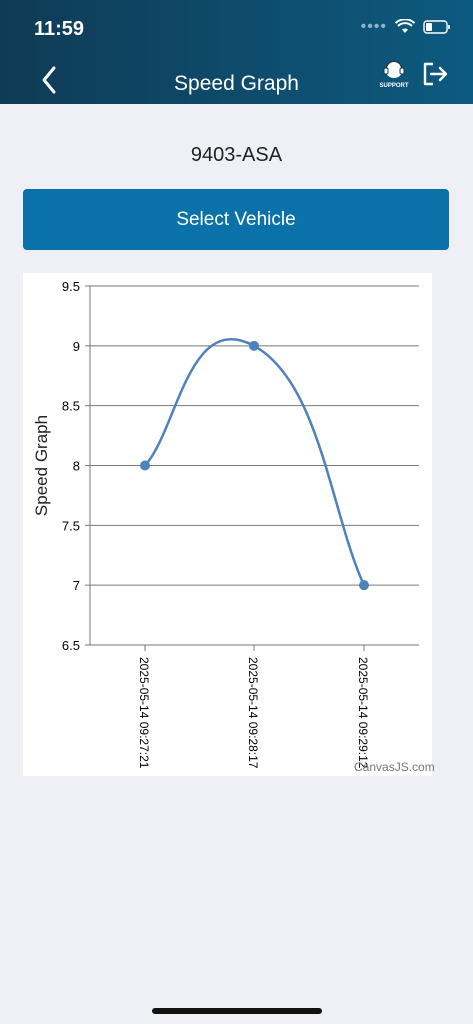 This screenshot has width=473, height=1024. What do you see at coordinates (236, 155) in the screenshot?
I see `vehicle-id: 9403-ASA` at bounding box center [236, 155].